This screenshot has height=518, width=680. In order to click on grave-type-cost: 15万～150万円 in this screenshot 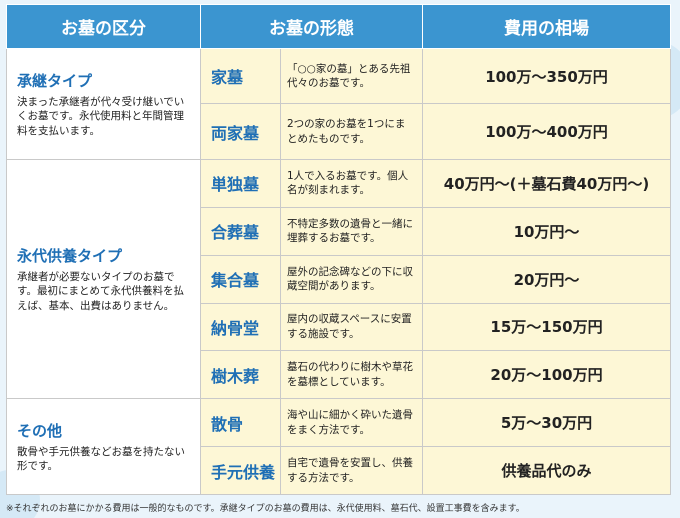, I will do `click(546, 327)`.